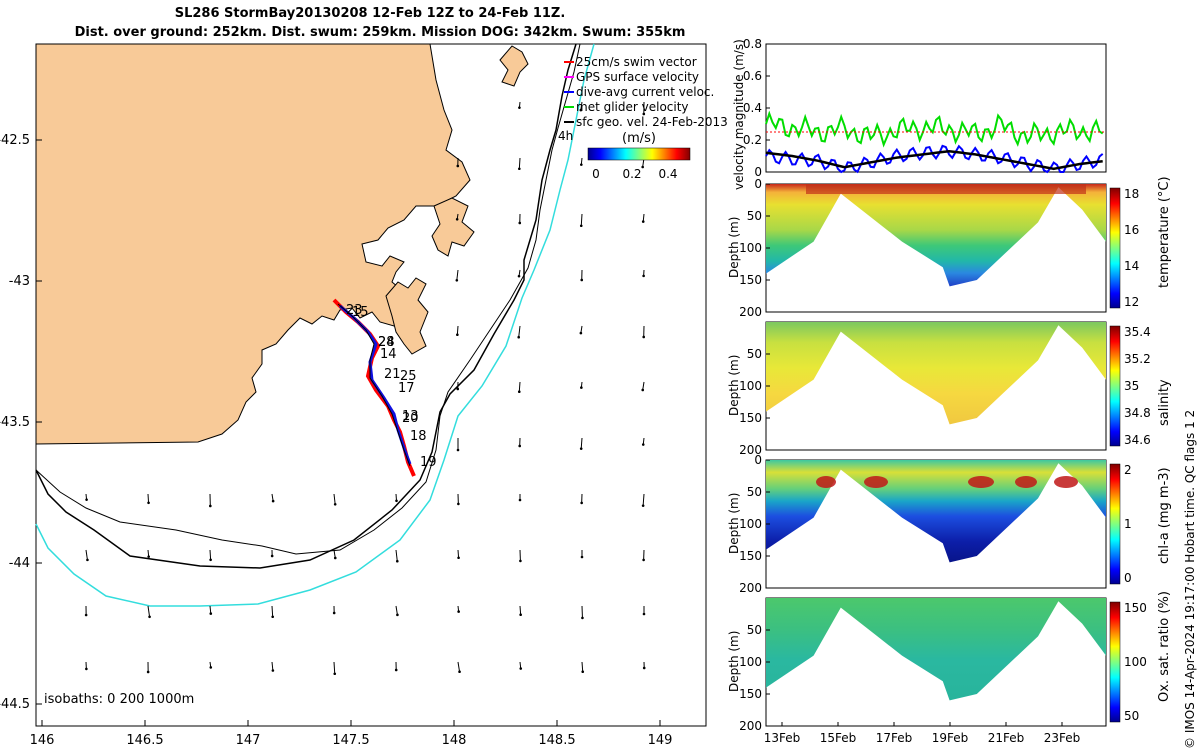 The image size is (1200, 750). Describe the element at coordinates (946, 189) in the screenshot. I see `warm-surface-band` at that location.